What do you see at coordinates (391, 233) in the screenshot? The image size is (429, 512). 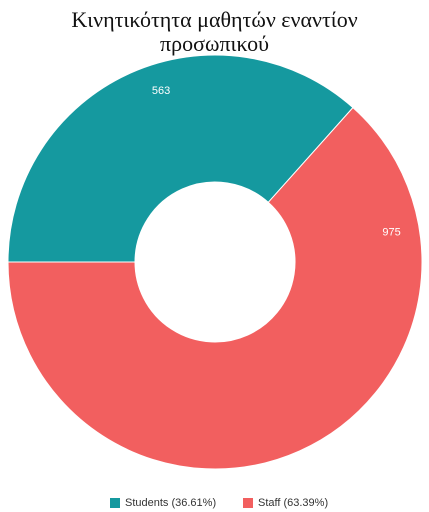 I see `data-label: 975` at bounding box center [391, 233].